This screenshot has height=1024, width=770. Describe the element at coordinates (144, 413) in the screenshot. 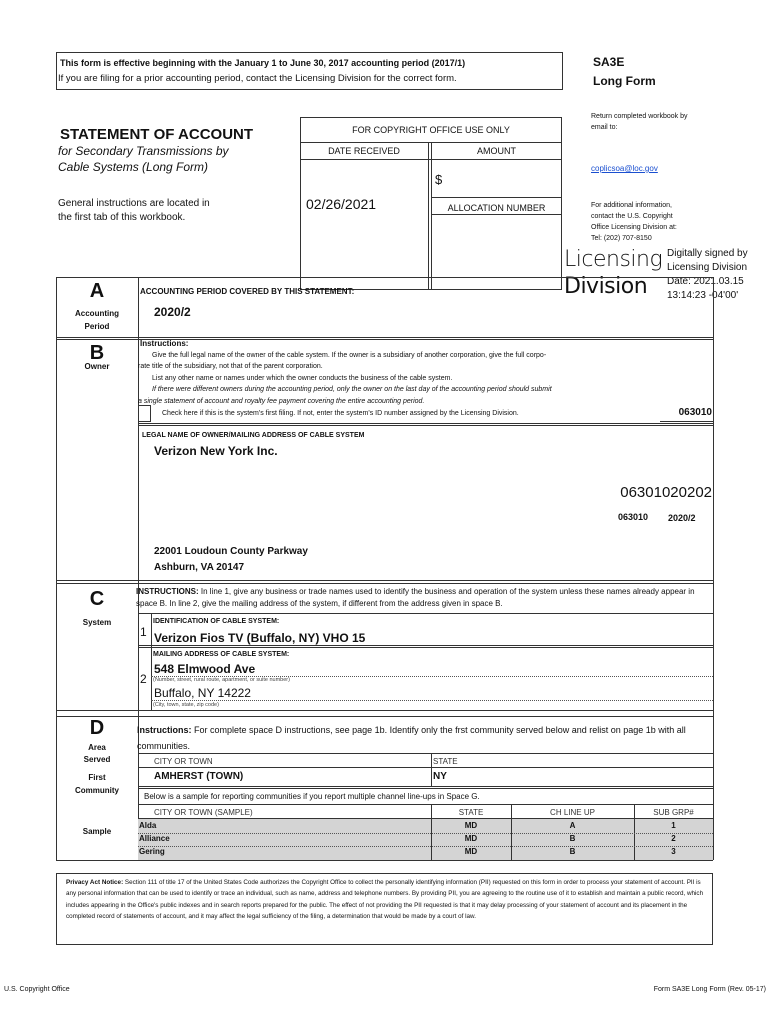

I see `first-filing-checkbox` at that location.